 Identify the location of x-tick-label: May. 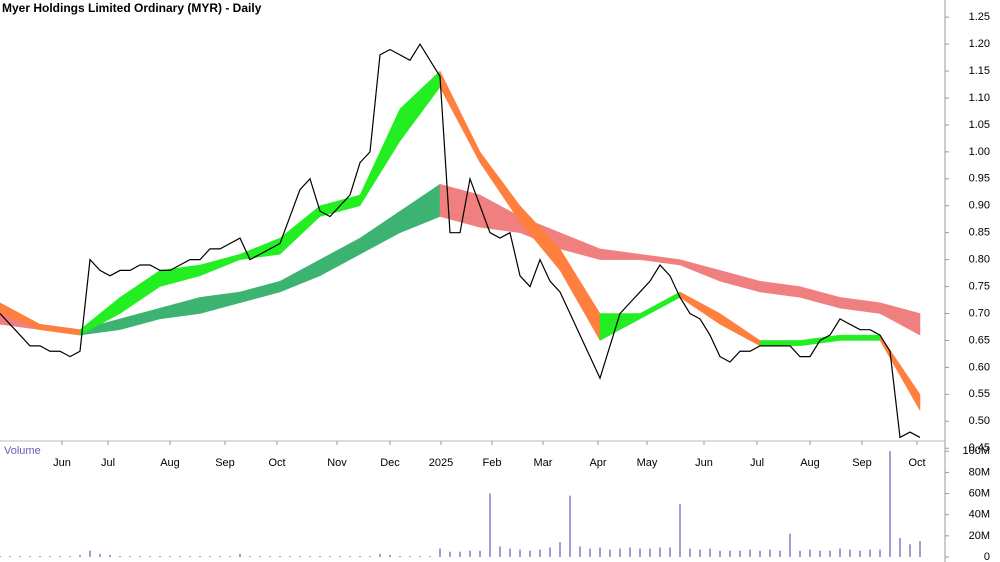
(647, 463).